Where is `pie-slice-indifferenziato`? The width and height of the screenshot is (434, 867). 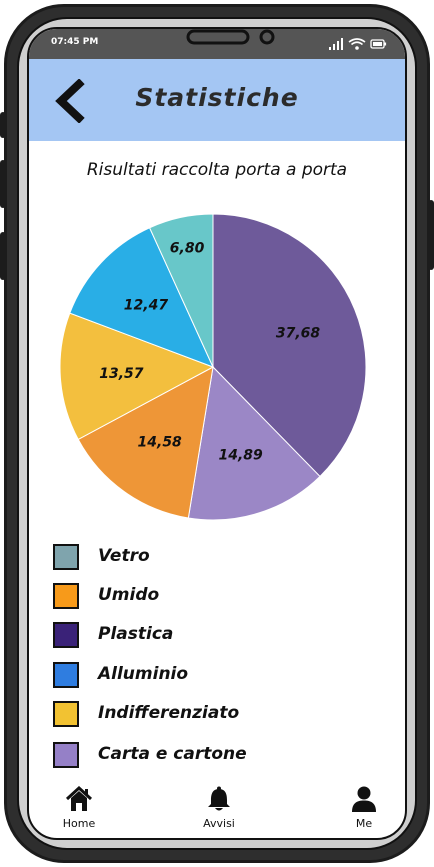 pie-slice-indifferenziato is located at coordinates (137, 376).